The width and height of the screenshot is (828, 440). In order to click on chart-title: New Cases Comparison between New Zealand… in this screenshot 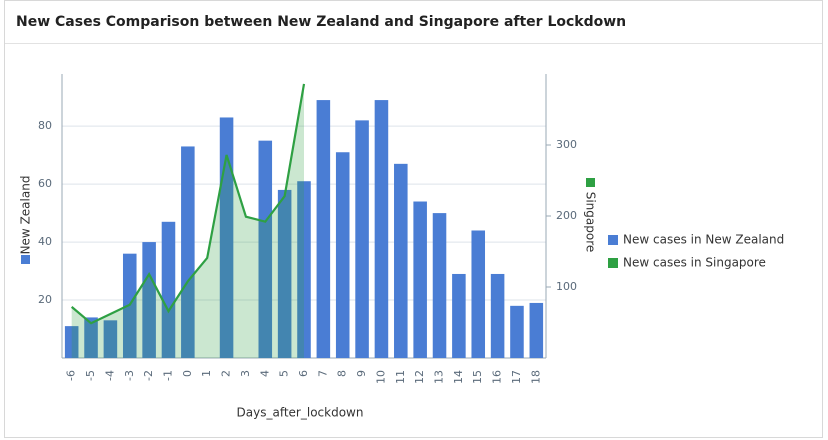, I will do `click(321, 22)`.